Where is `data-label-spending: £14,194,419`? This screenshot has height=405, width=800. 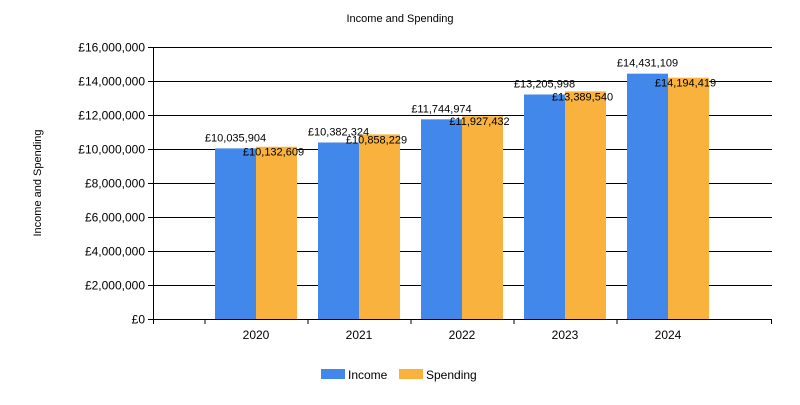 data-label-spending: £14,194,419 is located at coordinates (685, 84).